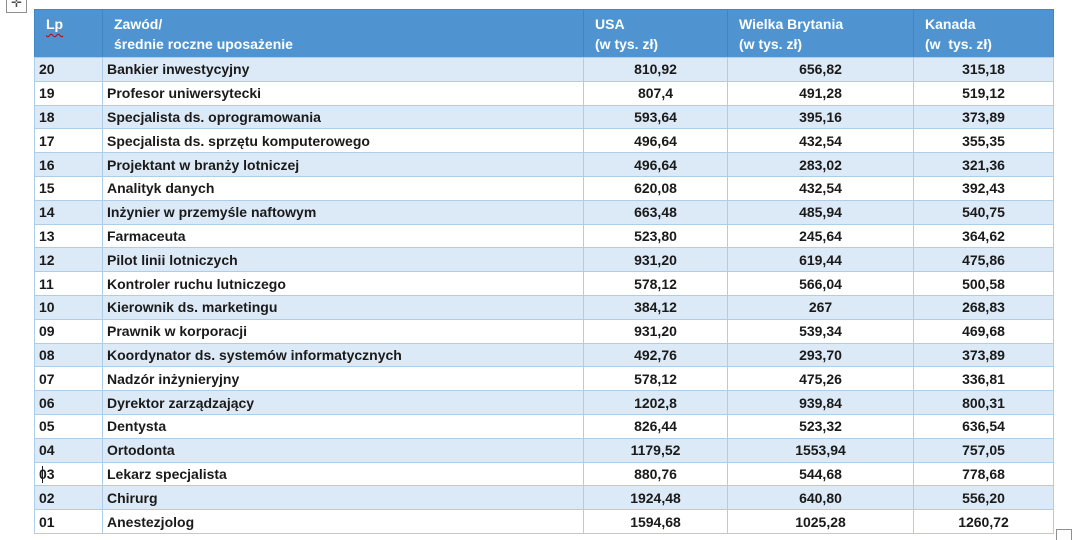 The width and height of the screenshot is (1080, 540). What do you see at coordinates (655, 426) in the screenshot?
I see `cell-usa: 826,44` at bounding box center [655, 426].